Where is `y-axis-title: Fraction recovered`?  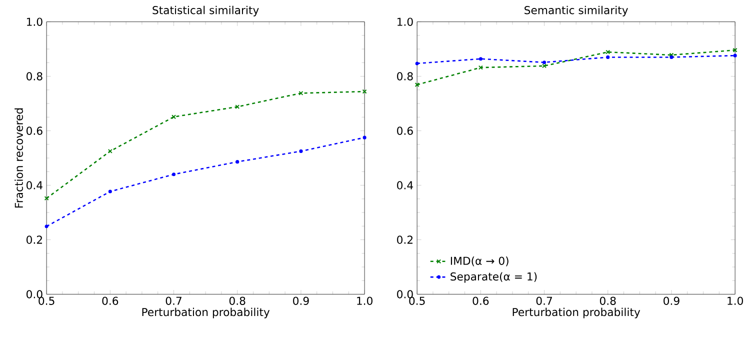
y-axis-title: Fraction recovered is located at coordinates (18, 158).